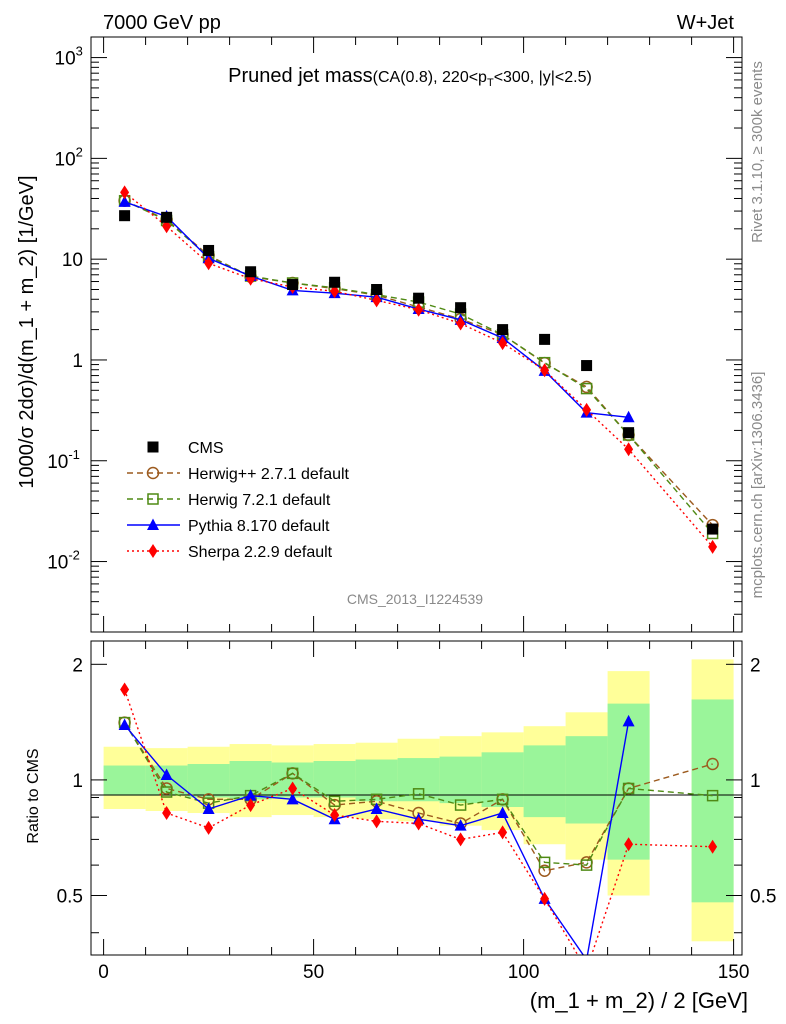 Image resolution: width=786 pixels, height=1024 pixels. Describe the element at coordinates (300, 76) in the screenshot. I see `title-main: Pruned jet mass` at that location.